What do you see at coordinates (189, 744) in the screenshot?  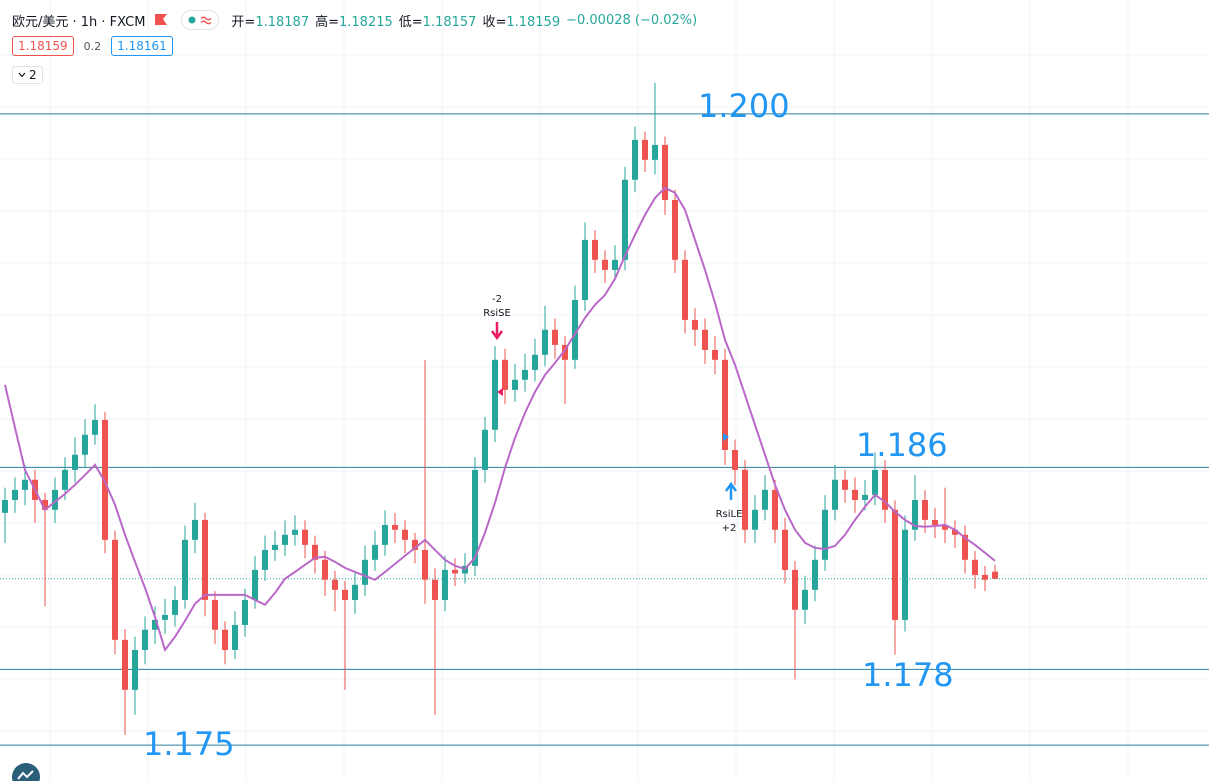 I see `level-label: 1.175` at bounding box center [189, 744].